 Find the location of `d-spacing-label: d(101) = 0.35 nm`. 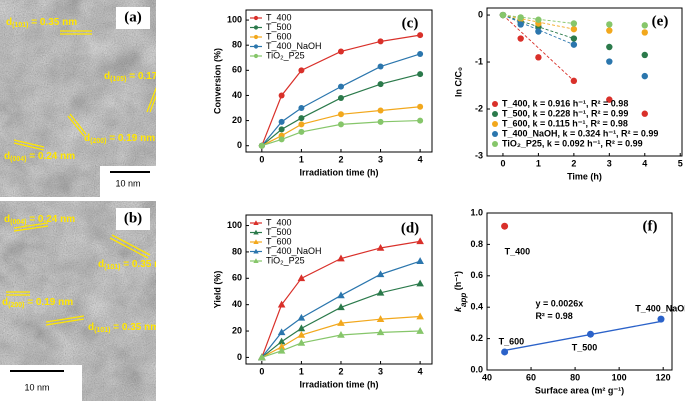

d-spacing-label: d(101) = 0.35 nm is located at coordinates (133, 265).